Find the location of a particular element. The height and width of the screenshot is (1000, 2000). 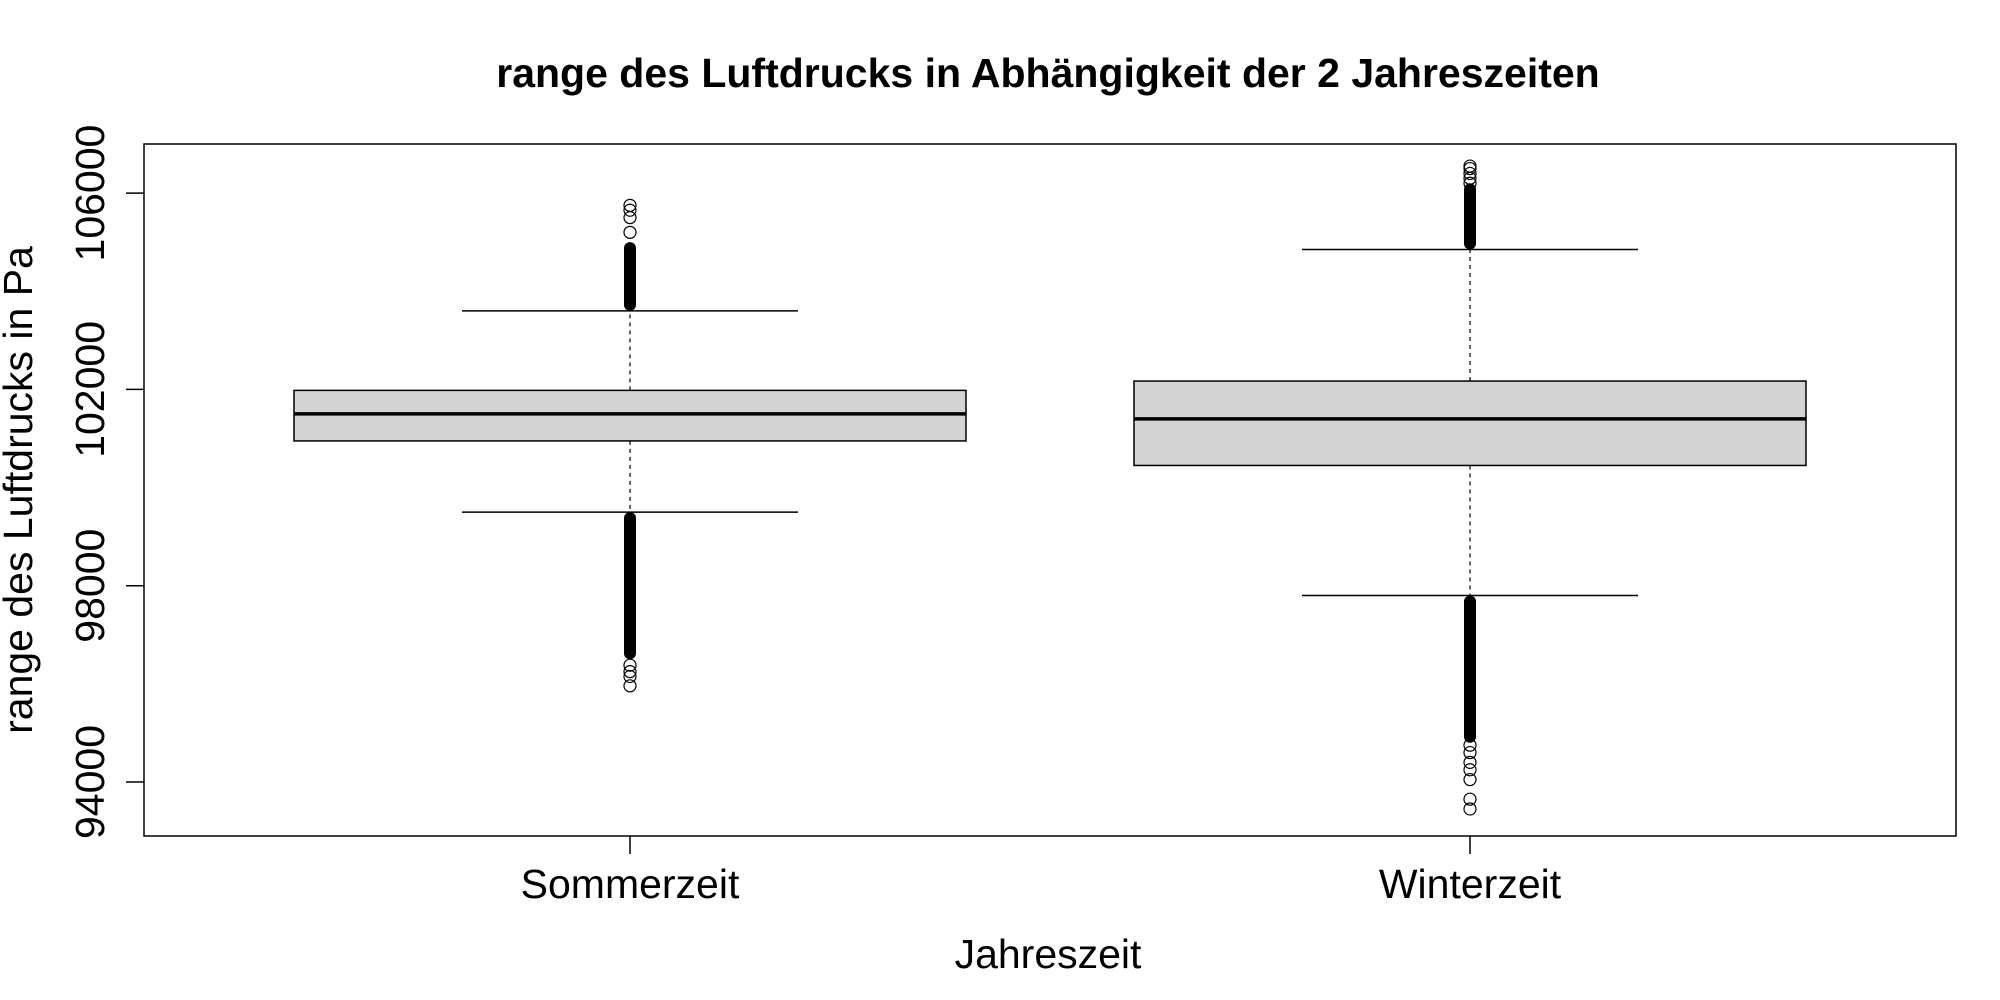

x-tick-label: Sommerzeit is located at coordinates (630, 884).